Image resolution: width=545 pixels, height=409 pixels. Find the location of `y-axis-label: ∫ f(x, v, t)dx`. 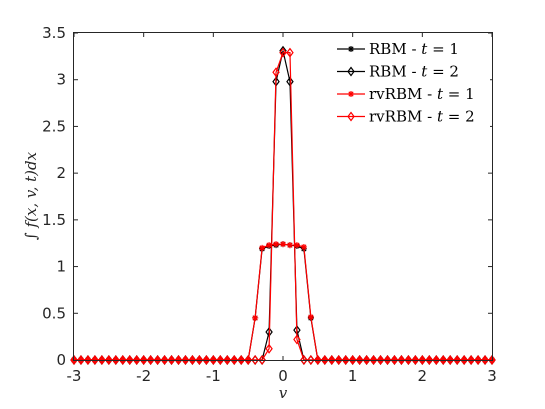

y-axis-label: ∫ f(x, v, t)dx is located at coordinates (31, 195).